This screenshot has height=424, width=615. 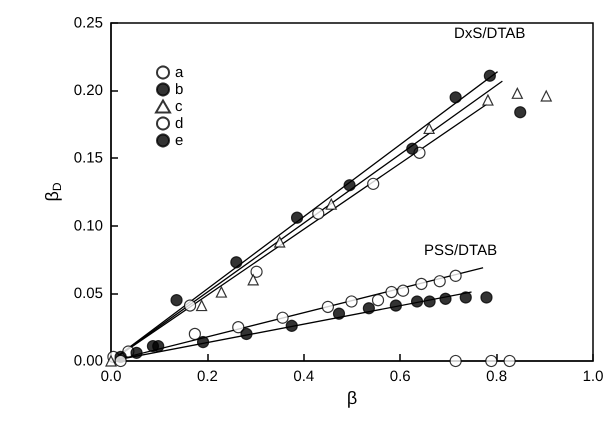 What do you see at coordinates (88, 293) in the screenshot?
I see `y-tick-label: 0.05` at bounding box center [88, 293].